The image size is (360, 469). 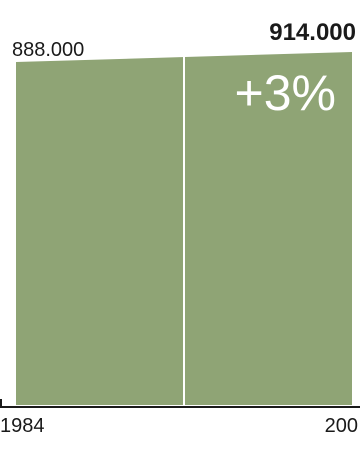 What do you see at coordinates (312, 32) in the screenshot?
I see `value-label-end: 914.000` at bounding box center [312, 32].